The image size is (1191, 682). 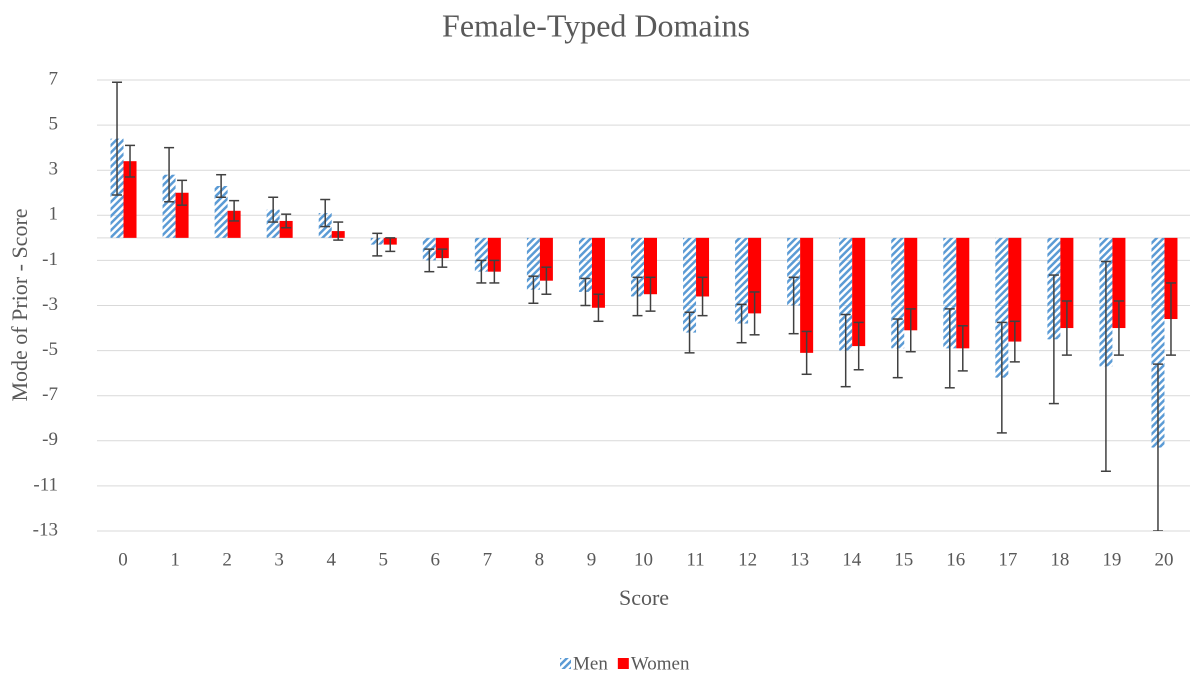 What do you see at coordinates (331, 559) in the screenshot?
I see `x-tick-label: 4` at bounding box center [331, 559].